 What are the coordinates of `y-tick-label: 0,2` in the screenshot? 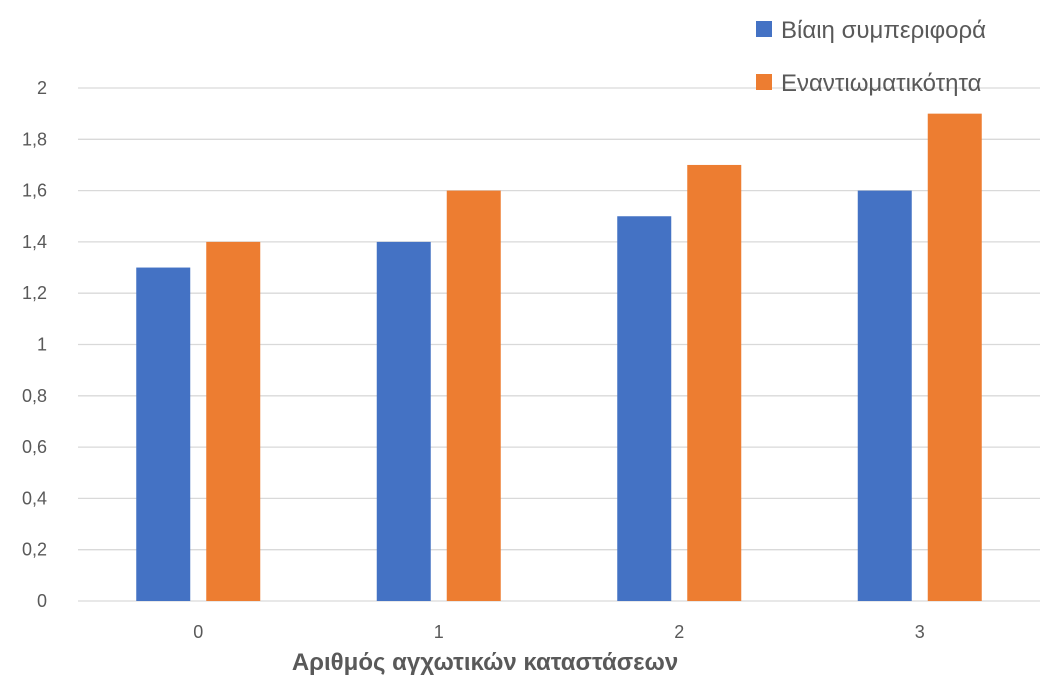 It's located at (34, 550).